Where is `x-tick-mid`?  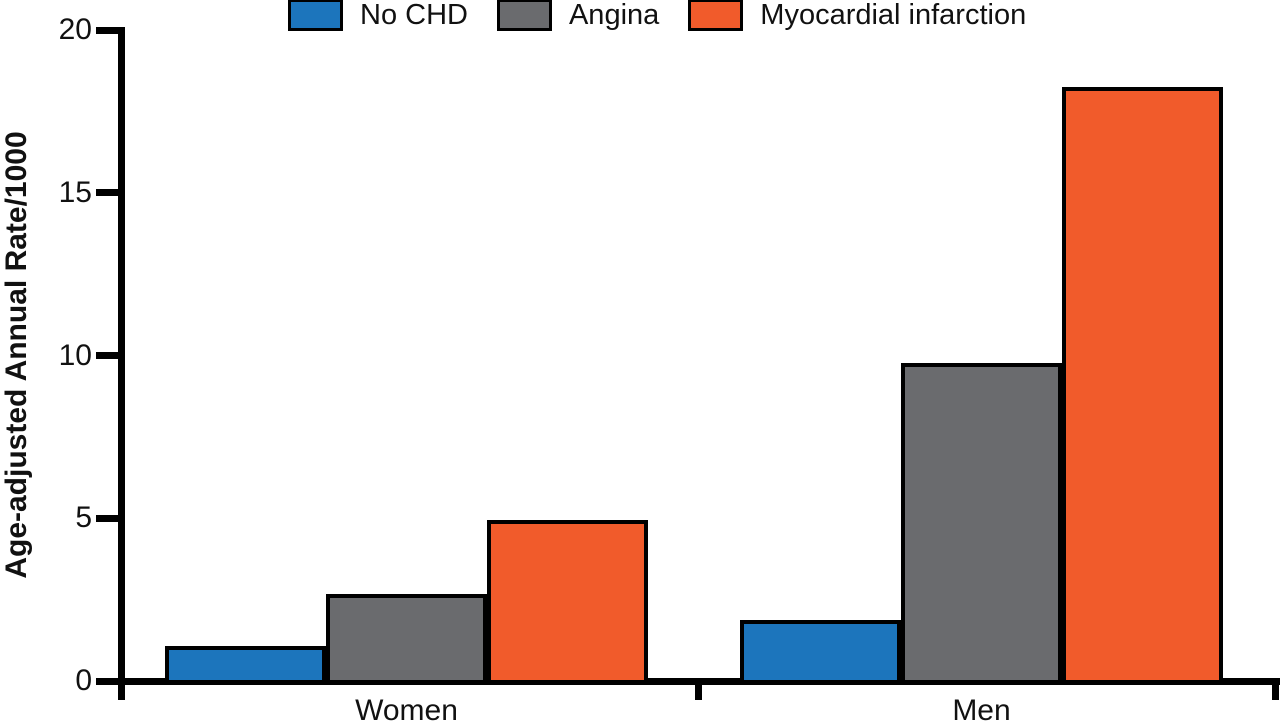
x-tick-mid is located at coordinates (698, 690).